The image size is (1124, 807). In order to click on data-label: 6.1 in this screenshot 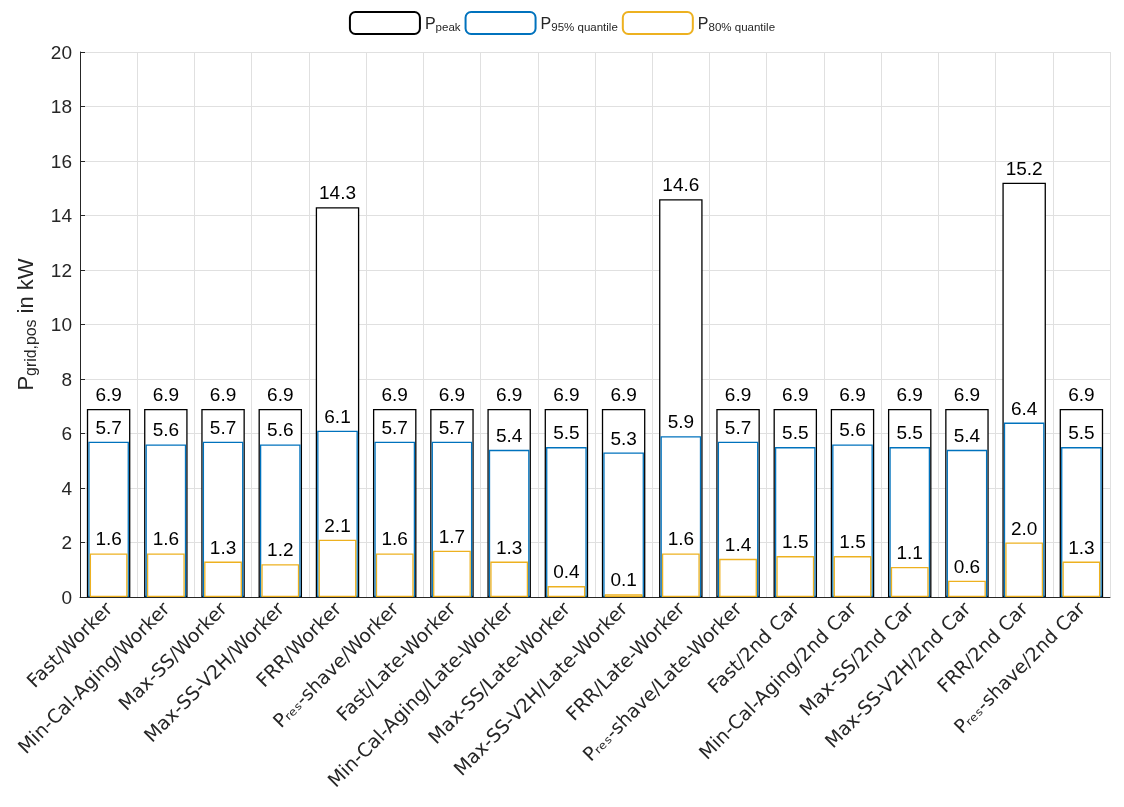, I will do `click(337, 416)`.